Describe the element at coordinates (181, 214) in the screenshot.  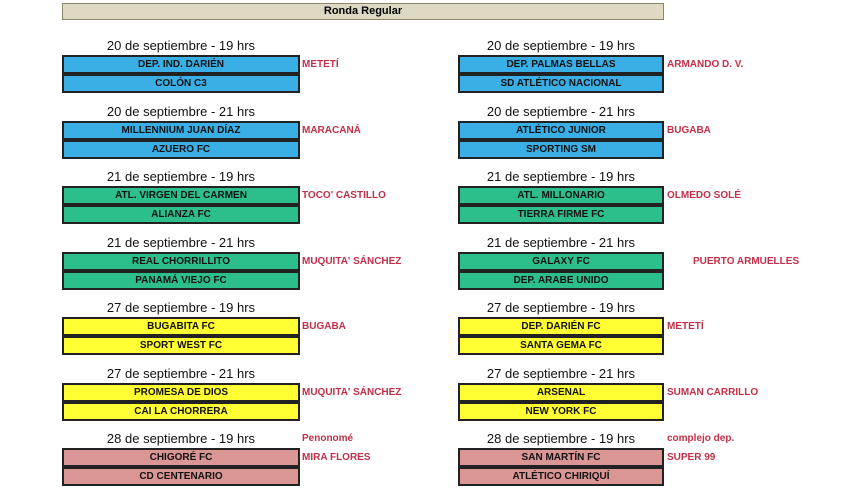
I see `team-name: ALIANZA FC` at that location.